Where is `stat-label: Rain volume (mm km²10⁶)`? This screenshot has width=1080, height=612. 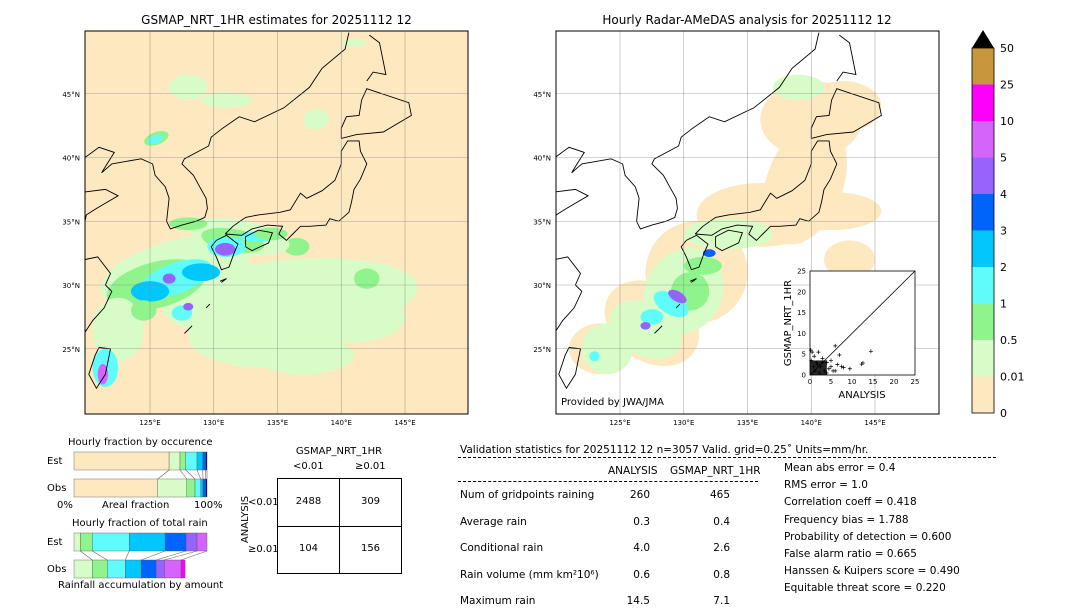
stat-label: Rain volume (mm km²10⁶) is located at coordinates (529, 574).